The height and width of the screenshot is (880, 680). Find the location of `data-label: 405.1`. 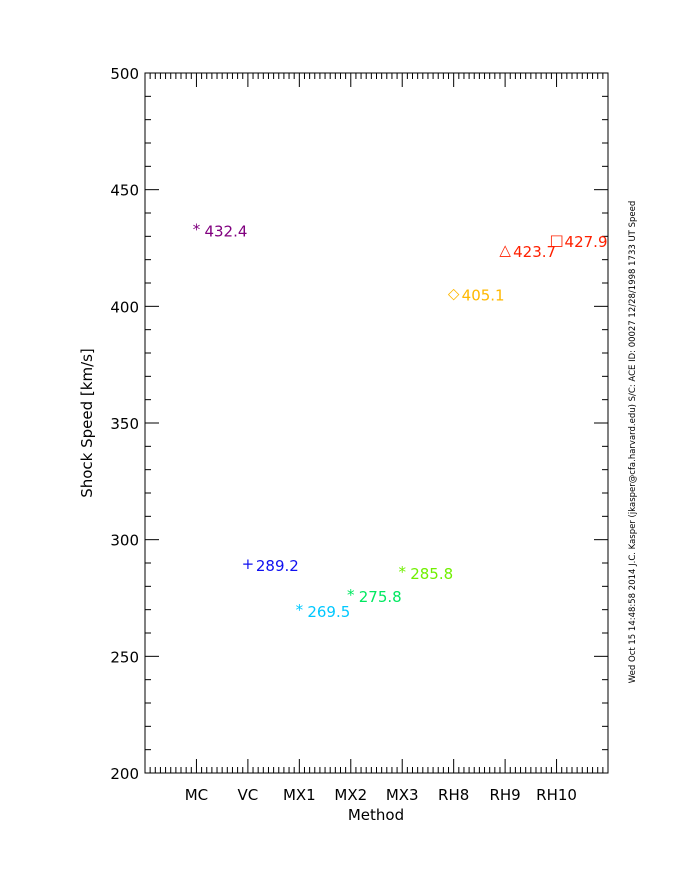

data-label: 405.1 is located at coordinates (483, 295).